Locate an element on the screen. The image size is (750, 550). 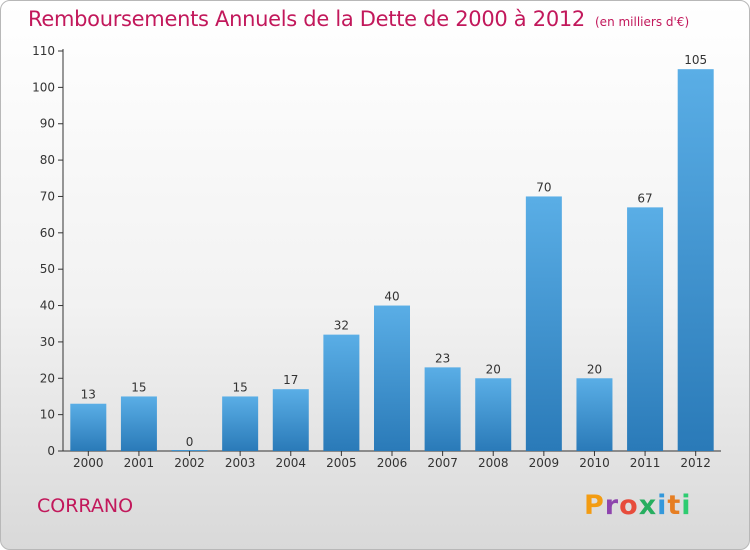
bar-2002 is located at coordinates (189, 450).